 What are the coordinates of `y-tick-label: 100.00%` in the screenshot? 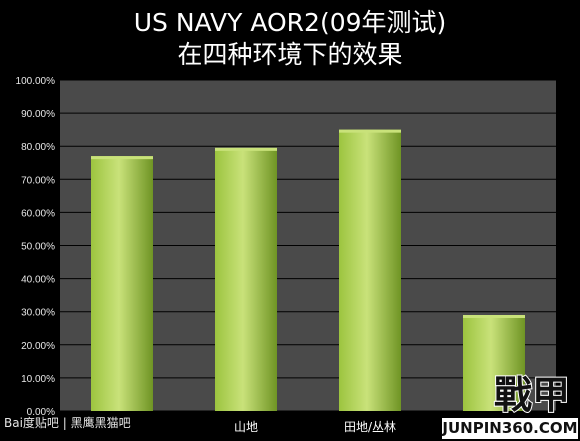 It's located at (36, 81).